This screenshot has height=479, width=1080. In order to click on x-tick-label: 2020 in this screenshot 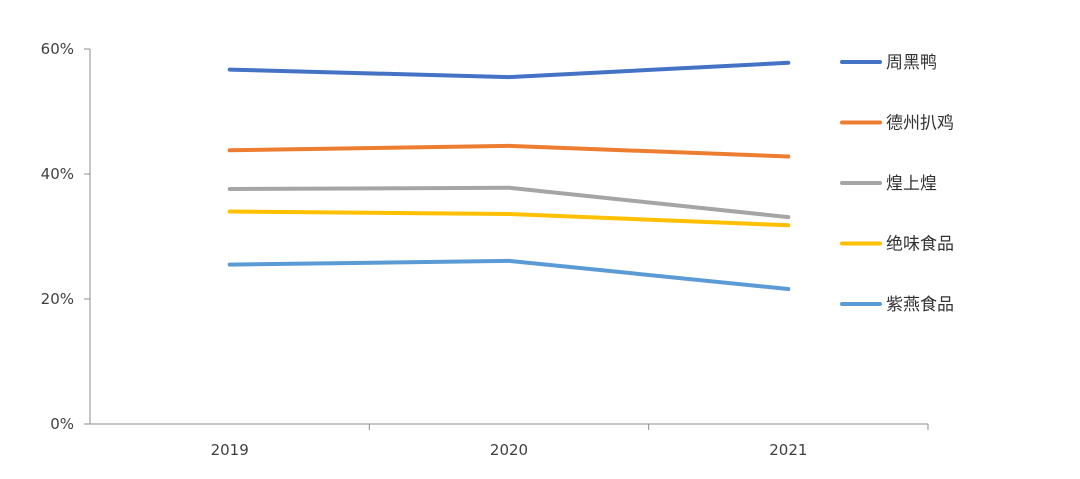, I will do `click(509, 450)`.